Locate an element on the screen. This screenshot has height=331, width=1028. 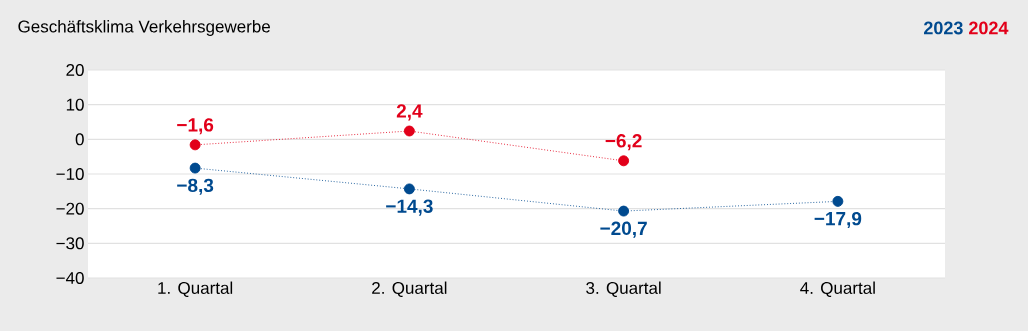
x-tick-label: 4. Quartal is located at coordinates (837, 289).